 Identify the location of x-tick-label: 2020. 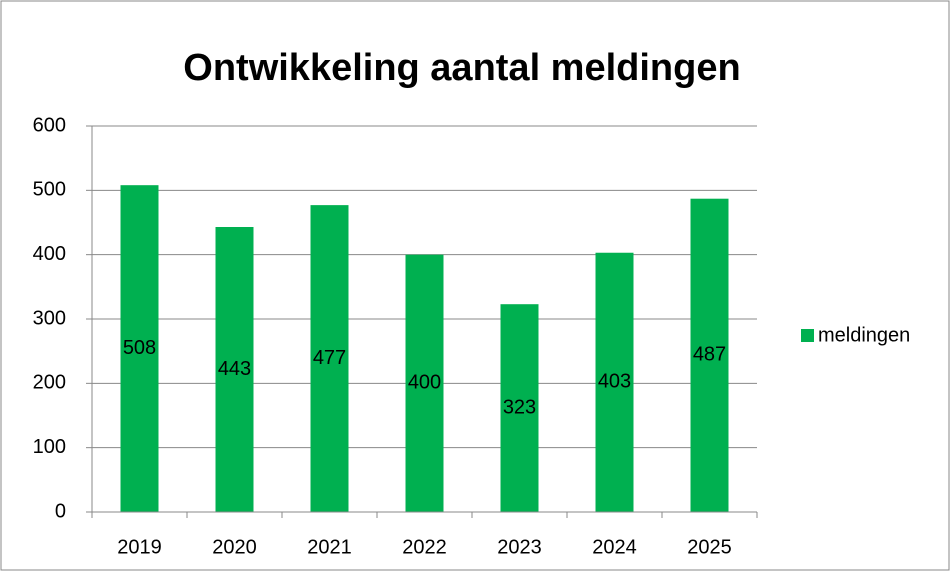
(234, 547).